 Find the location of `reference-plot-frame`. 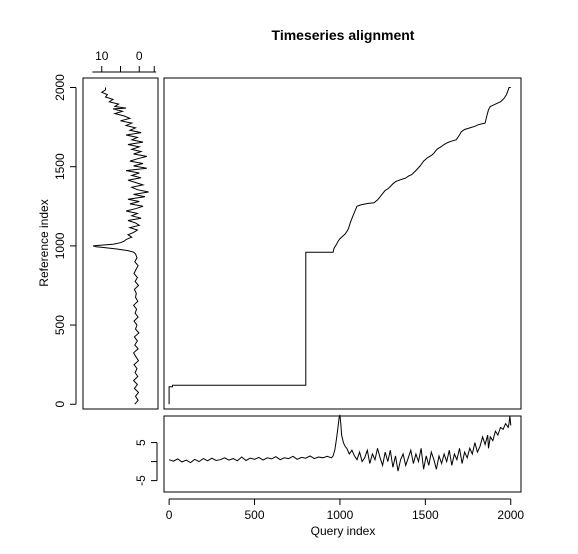

reference-plot-frame is located at coordinates (120, 243).